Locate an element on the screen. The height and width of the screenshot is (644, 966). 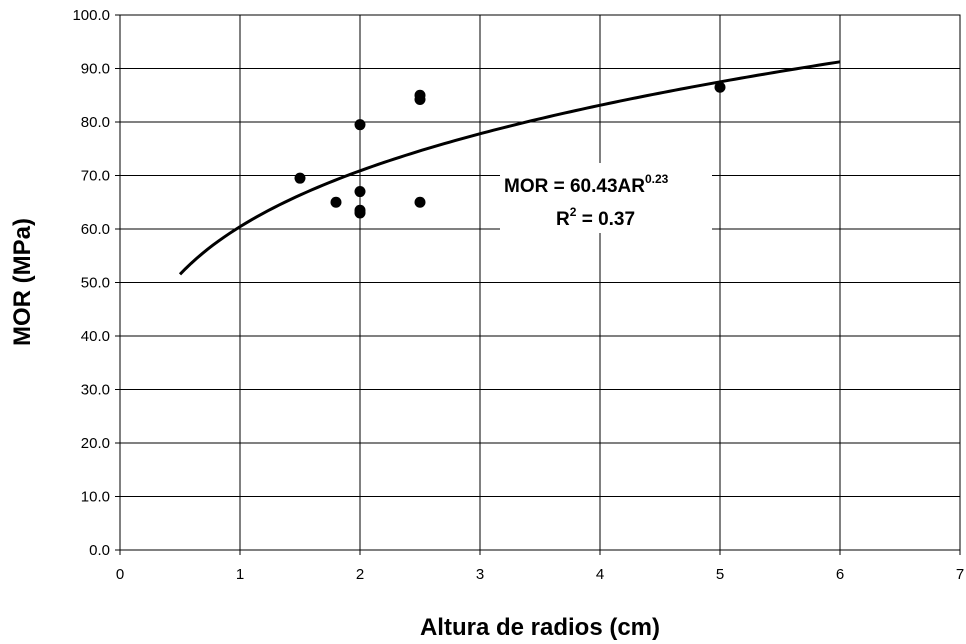
x-axis-title: Altura de radios (cm) is located at coordinates (540, 627).